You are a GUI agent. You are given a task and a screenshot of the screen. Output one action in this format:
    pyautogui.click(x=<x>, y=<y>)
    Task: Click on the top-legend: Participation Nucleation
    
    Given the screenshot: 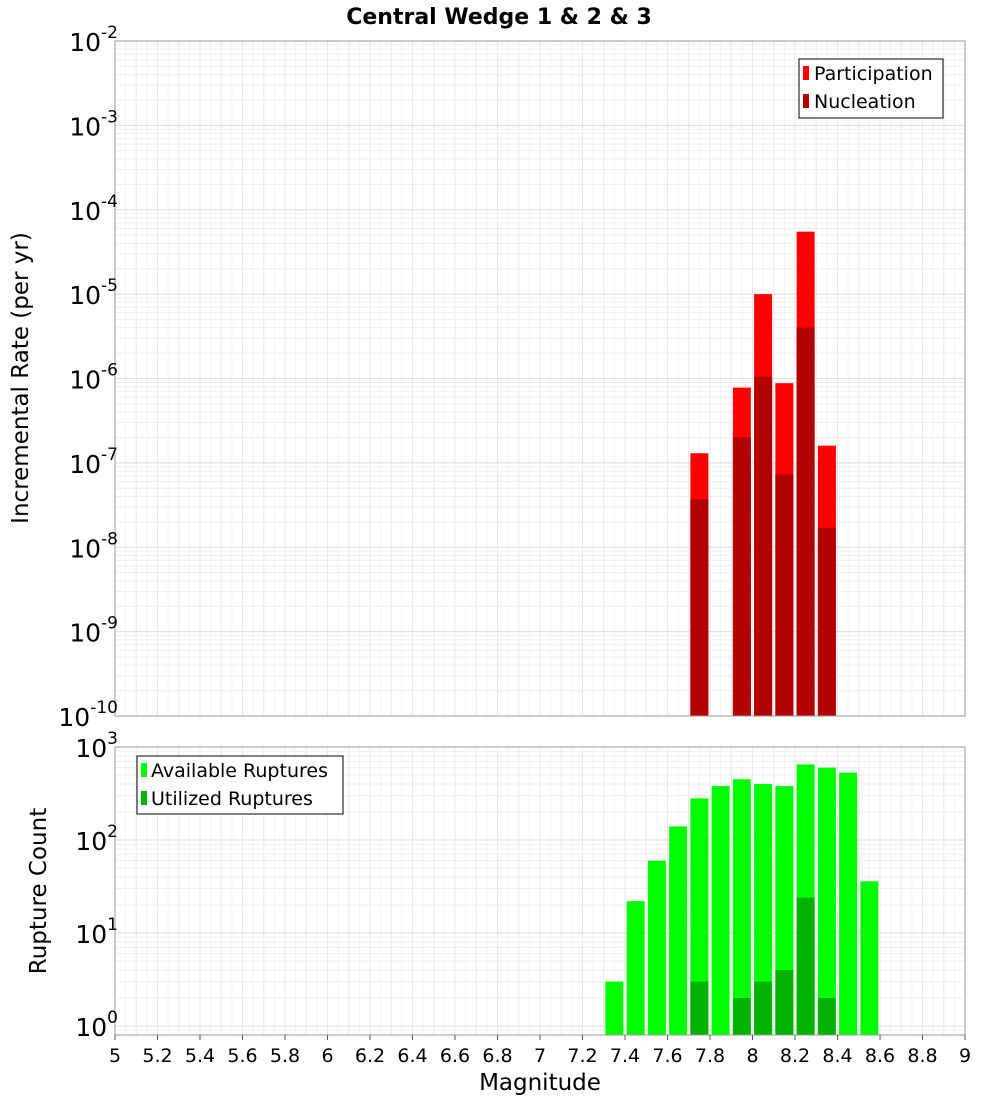 What is the action you would take?
    pyautogui.click(x=871, y=88)
    